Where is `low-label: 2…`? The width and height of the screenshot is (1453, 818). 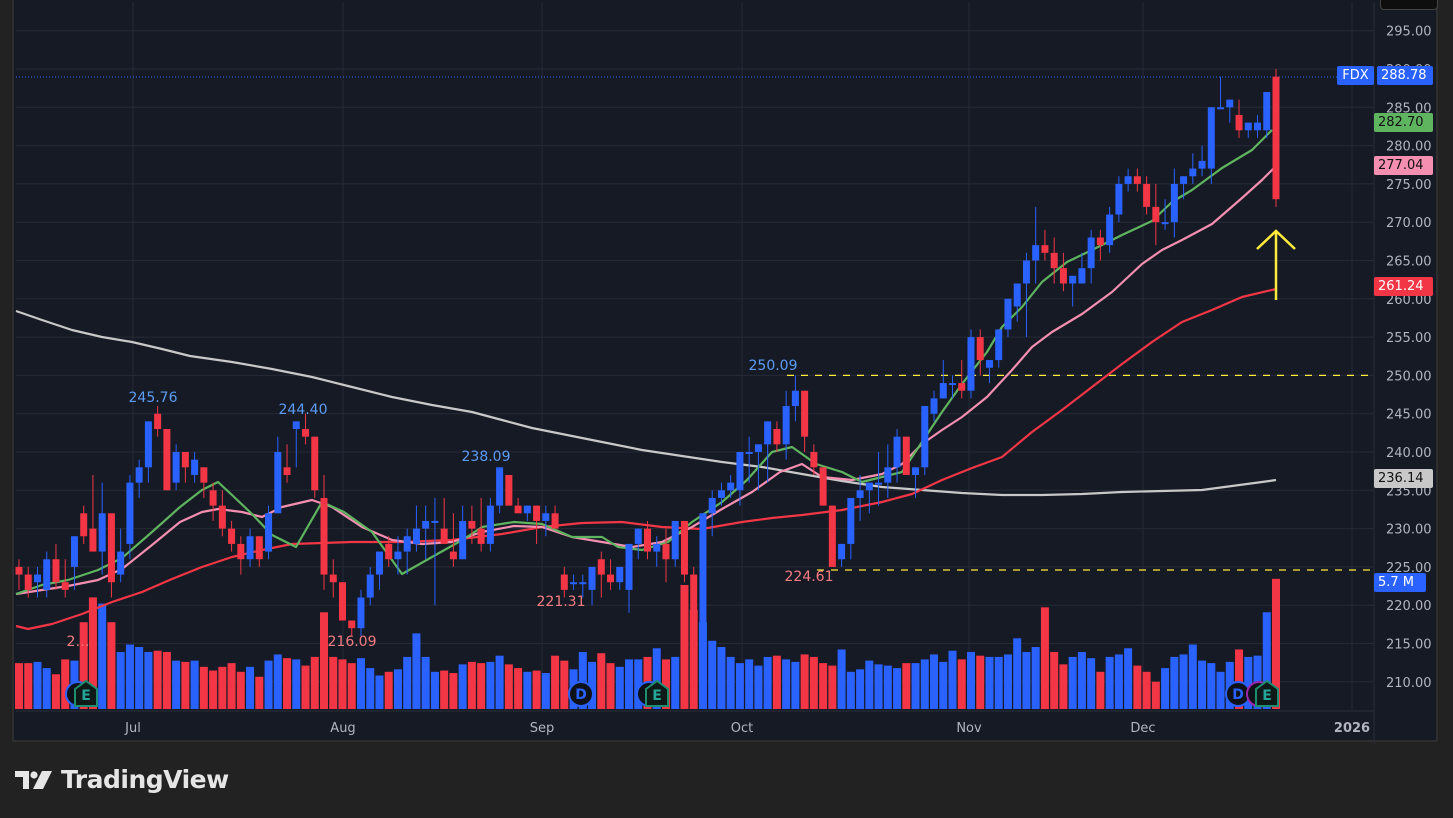
low-label: 2… is located at coordinates (78, 642).